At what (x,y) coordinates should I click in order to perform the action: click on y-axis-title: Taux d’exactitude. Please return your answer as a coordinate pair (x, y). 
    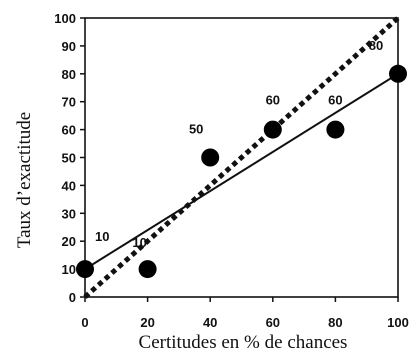
    Looking at the image, I should click on (24, 180).